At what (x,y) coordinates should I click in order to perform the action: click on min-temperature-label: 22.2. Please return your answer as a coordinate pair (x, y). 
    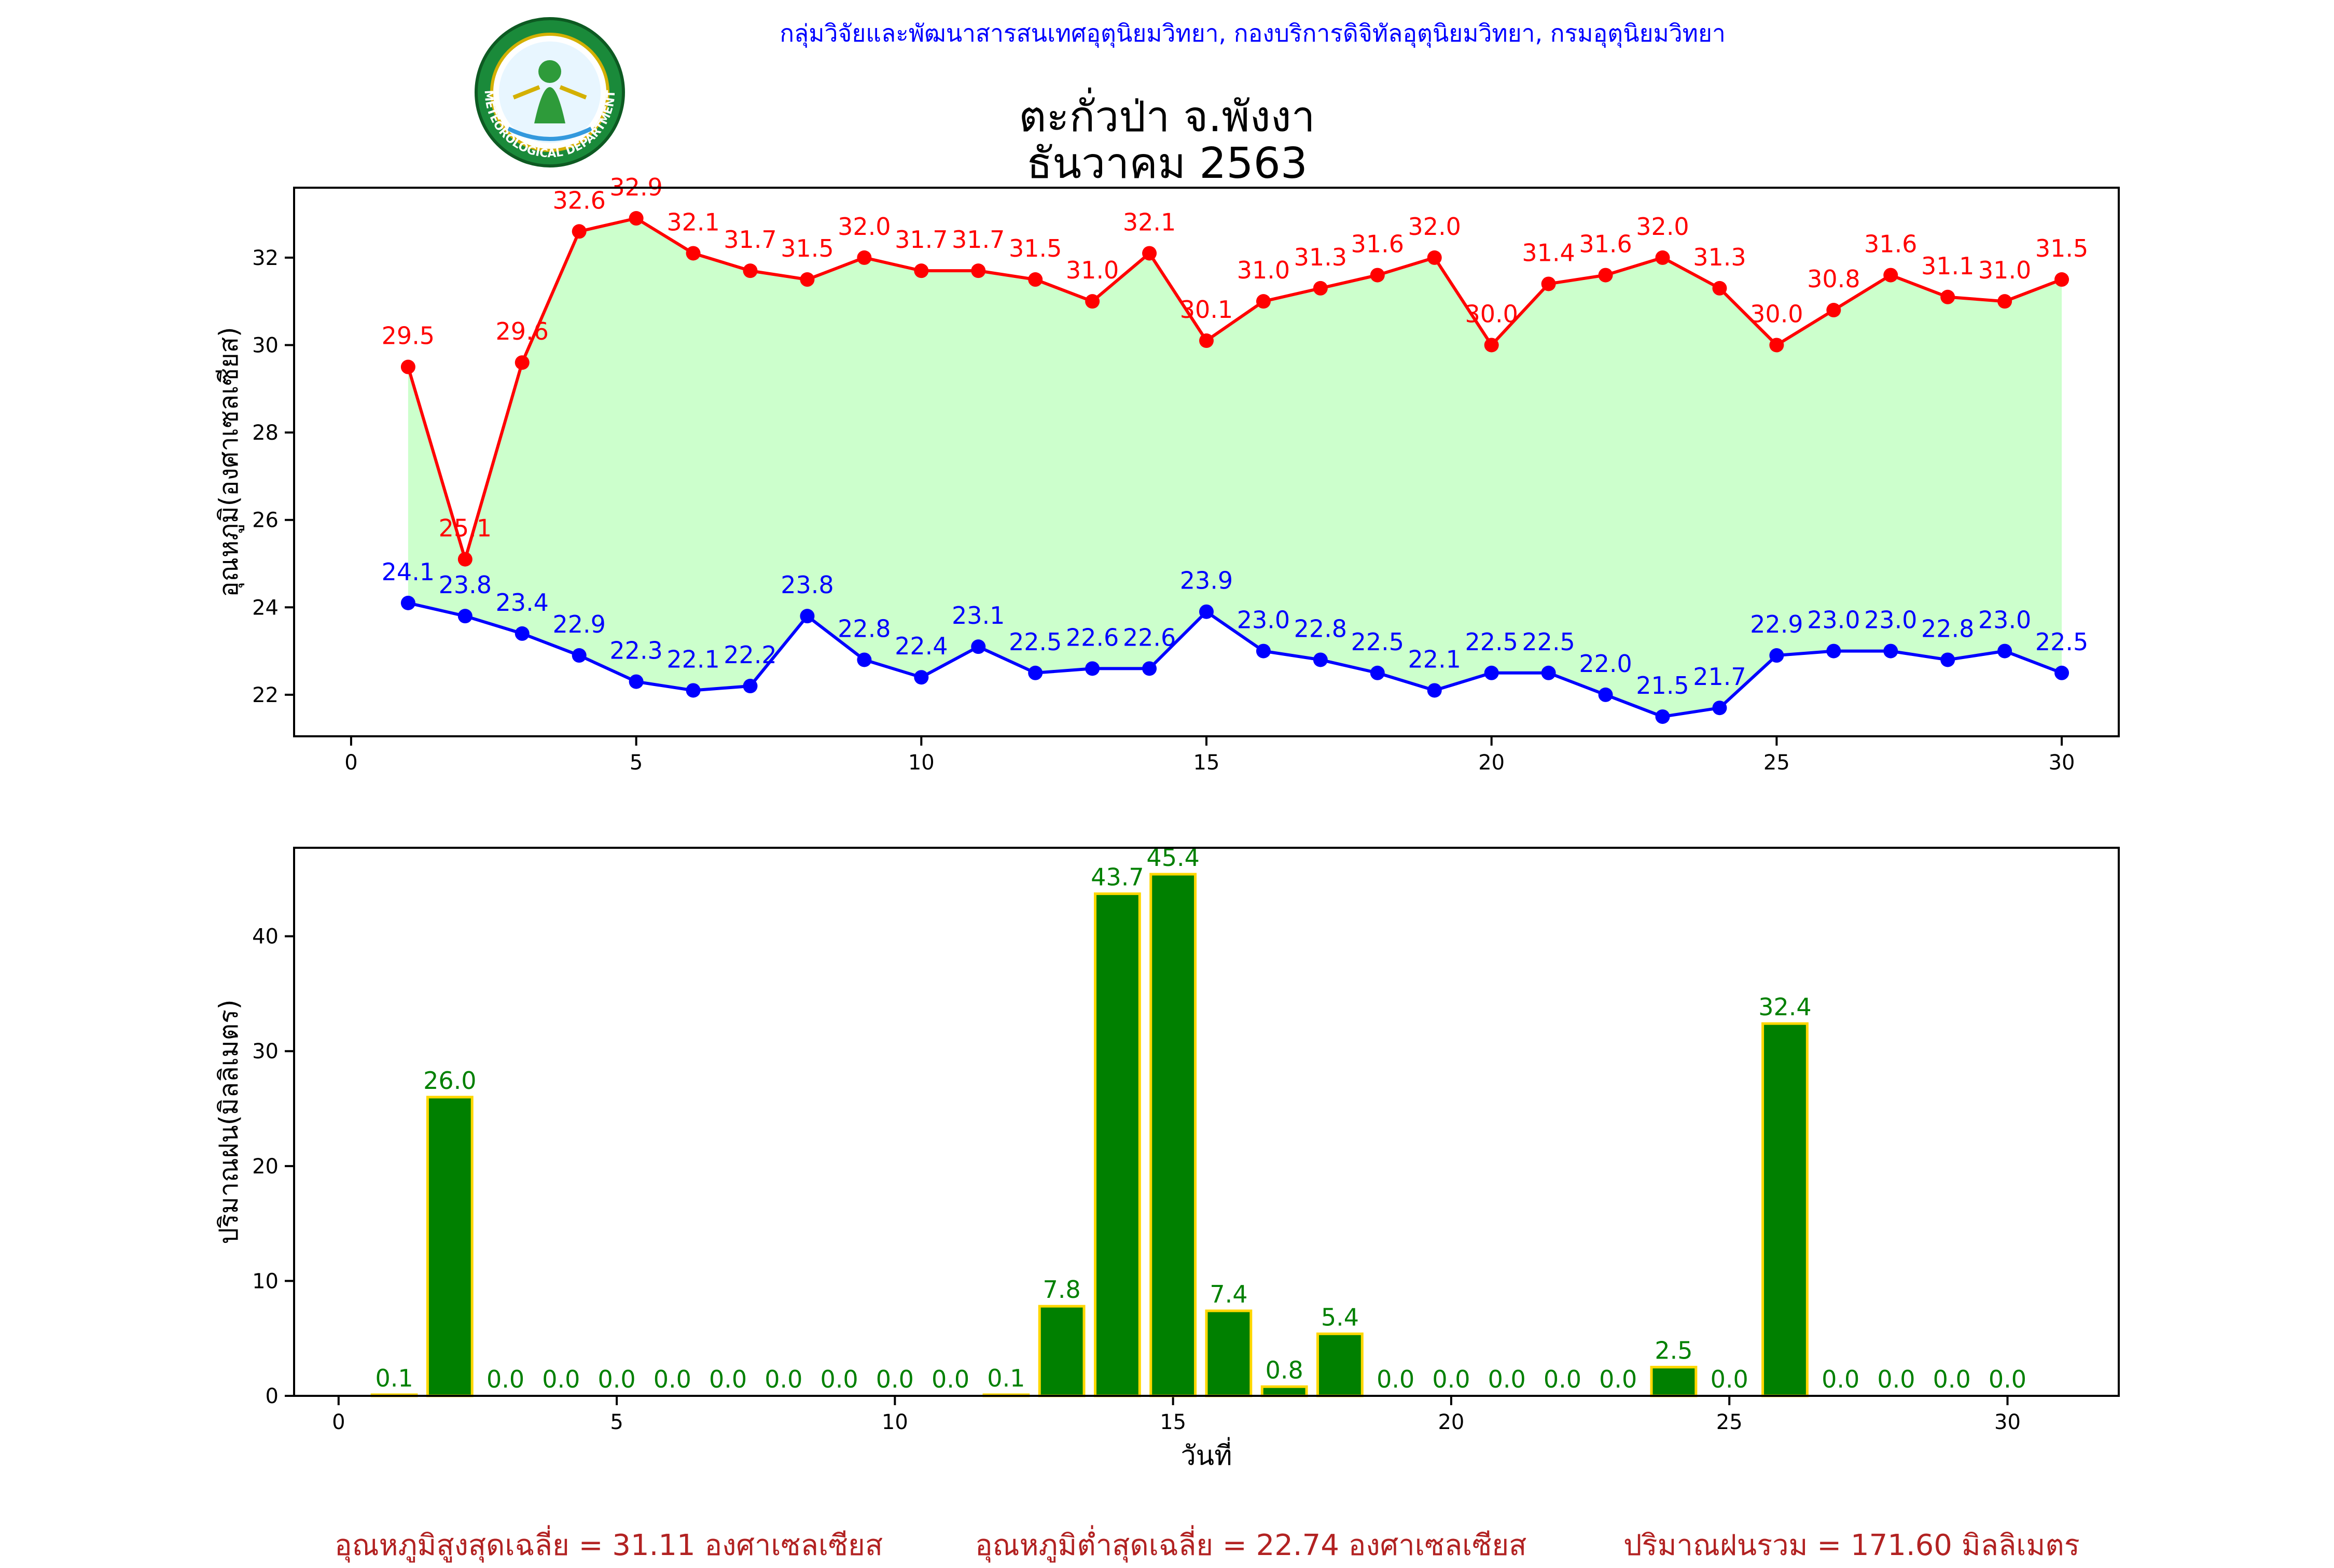
    Looking at the image, I should click on (750, 655).